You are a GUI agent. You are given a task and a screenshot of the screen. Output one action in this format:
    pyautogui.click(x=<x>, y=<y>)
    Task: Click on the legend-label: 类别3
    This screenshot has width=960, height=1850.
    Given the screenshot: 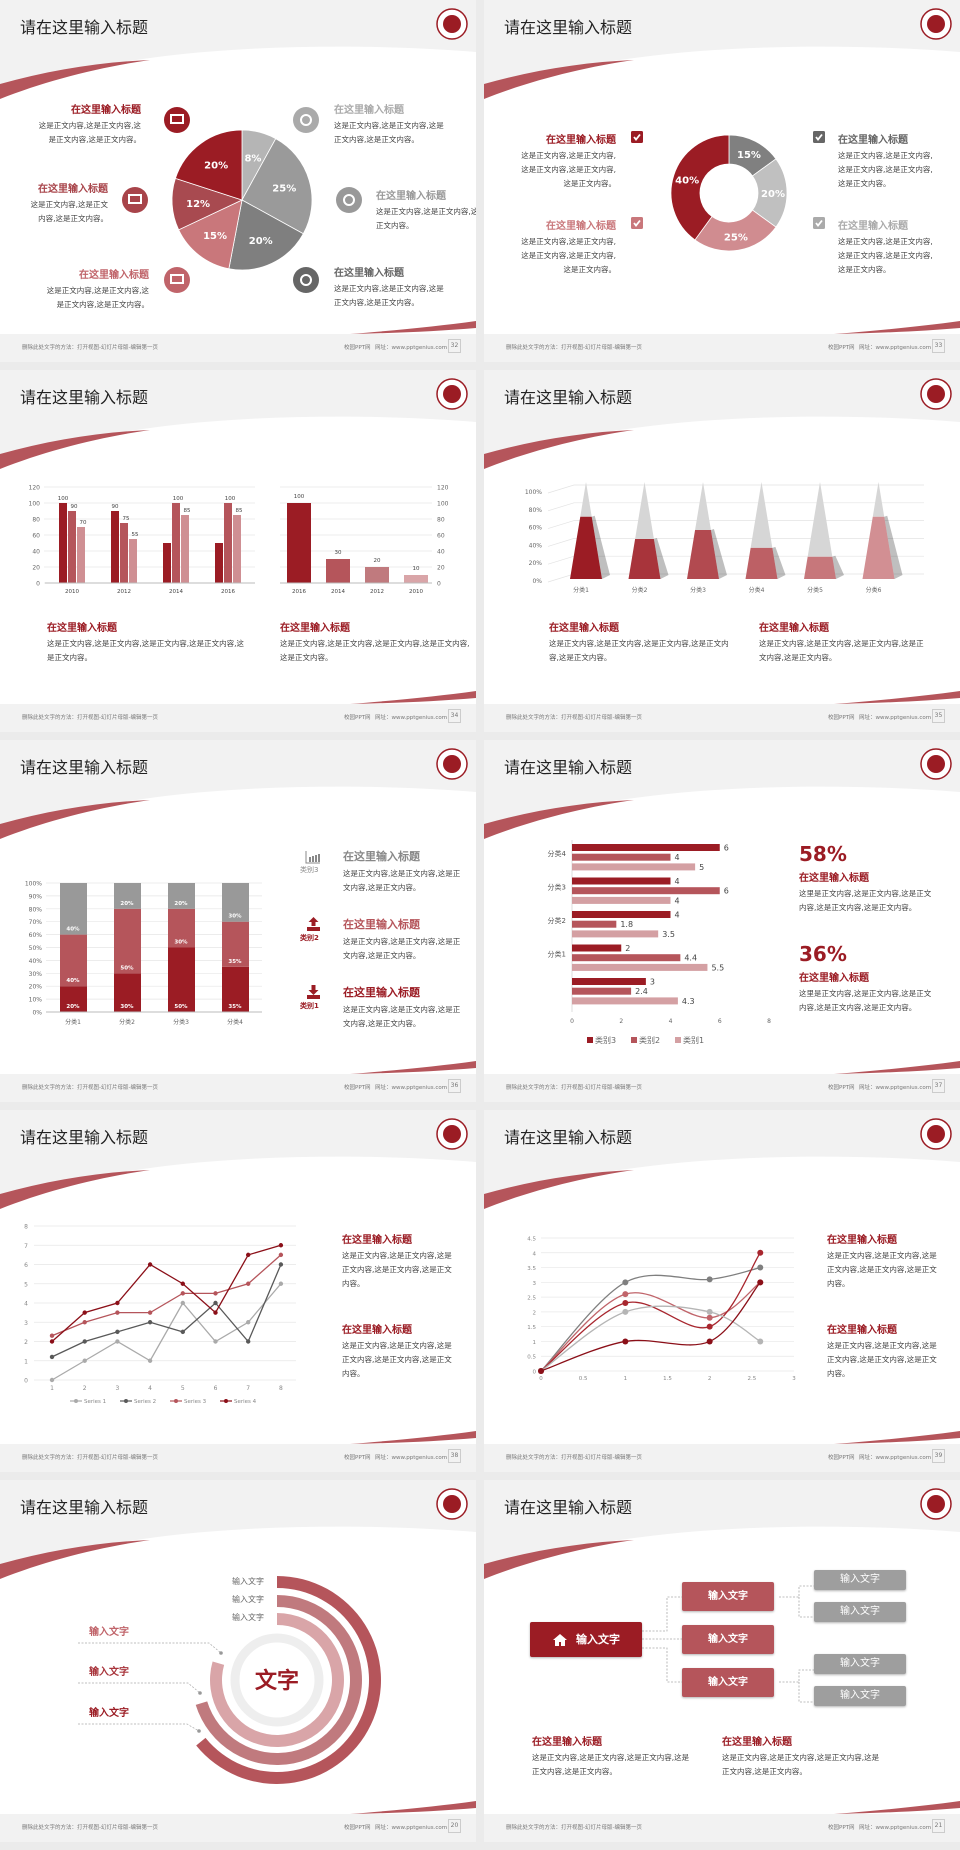 What is the action you would take?
    pyautogui.click(x=605, y=1040)
    